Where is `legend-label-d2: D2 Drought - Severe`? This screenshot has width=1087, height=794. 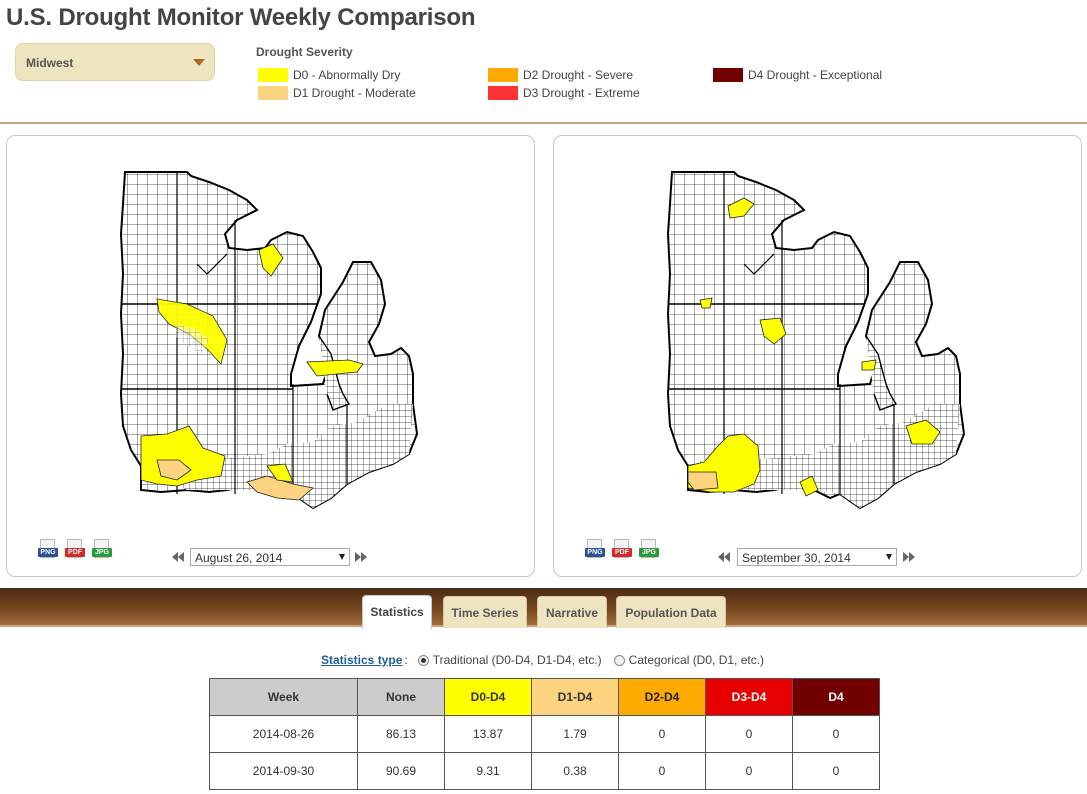
legend-label-d2: D2 Drought - Severe is located at coordinates (578, 75).